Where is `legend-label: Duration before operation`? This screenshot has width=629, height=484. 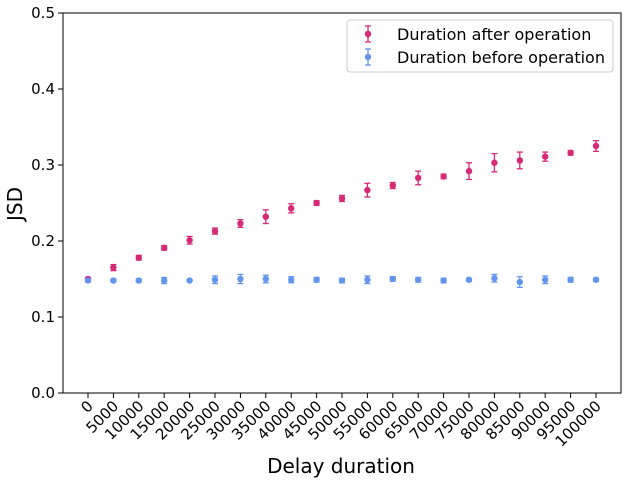
legend-label: Duration before operation is located at coordinates (501, 57).